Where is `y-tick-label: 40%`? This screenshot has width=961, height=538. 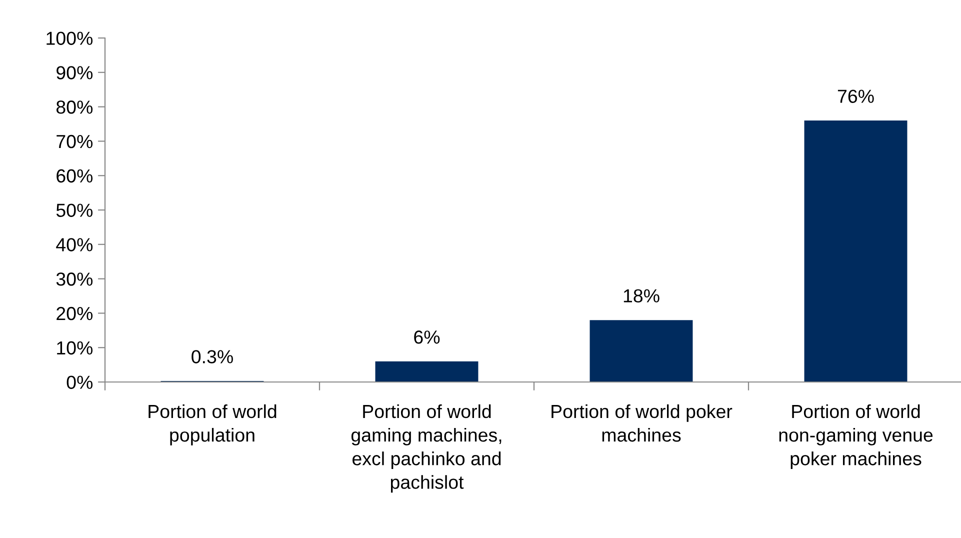 y-tick-label: 40% is located at coordinates (74, 245).